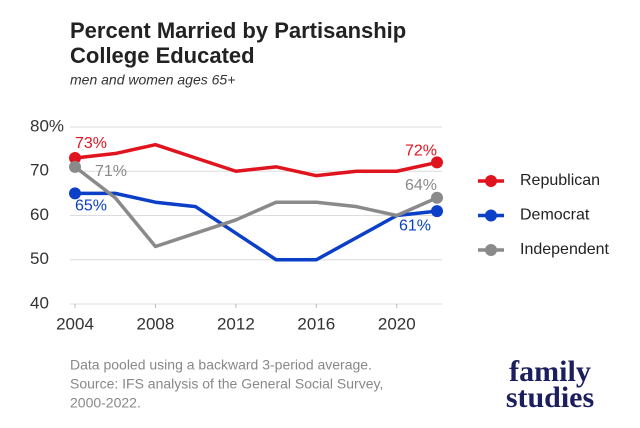  What do you see at coordinates (565, 249) in the screenshot?
I see `legend-label: Independent` at bounding box center [565, 249].